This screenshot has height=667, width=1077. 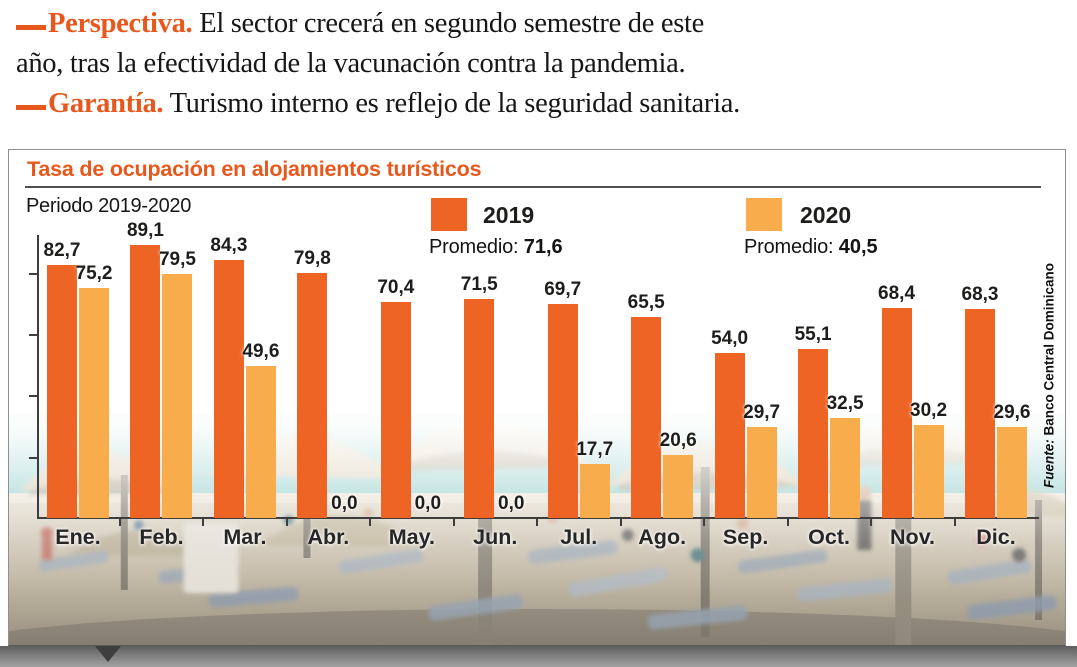 I want to click on bar-2020-Ago, so click(x=678, y=486).